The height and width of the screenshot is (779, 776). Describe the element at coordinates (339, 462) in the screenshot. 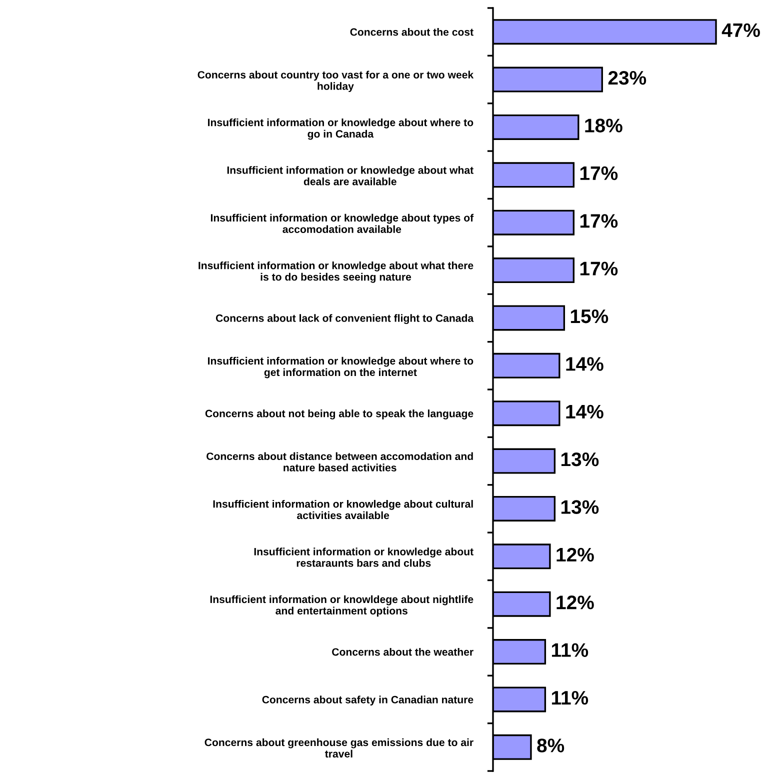

I see `y-tick-label: Concerns about distance between accomodation and nature based activities` at that location.